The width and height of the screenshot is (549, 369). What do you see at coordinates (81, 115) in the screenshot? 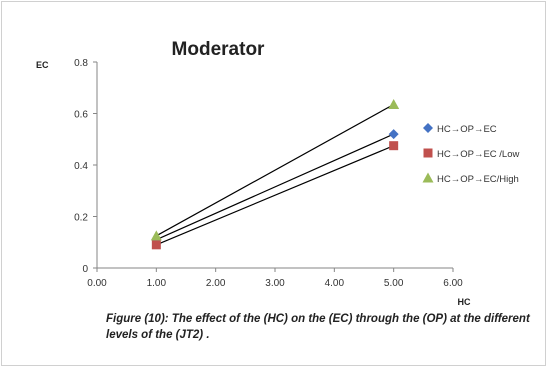
I see `y-tick-label: 0.6` at bounding box center [81, 115].